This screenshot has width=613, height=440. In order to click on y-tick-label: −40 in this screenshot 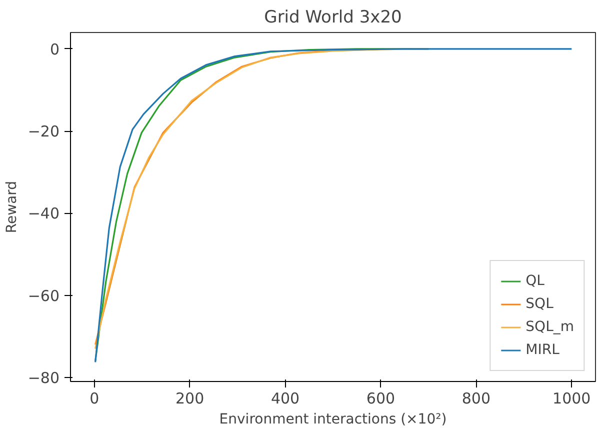, I will do `click(44, 213)`.